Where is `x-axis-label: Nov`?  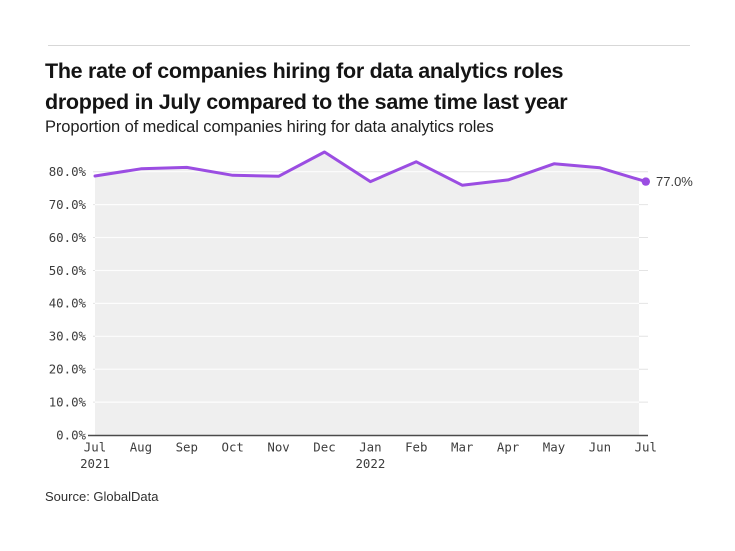 x-axis-label: Nov is located at coordinates (278, 447).